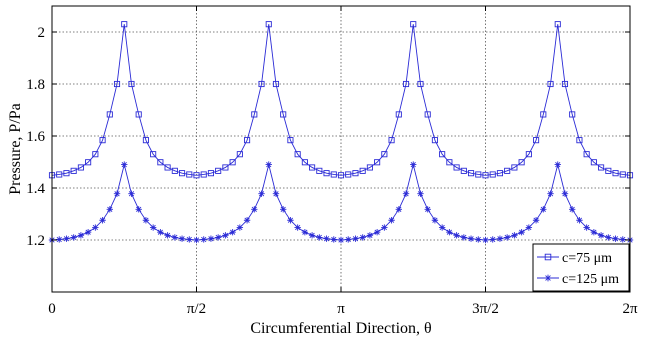  What do you see at coordinates (340, 328) in the screenshot?
I see `x-axis-title: Circumferential Direction, θ` at bounding box center [340, 328].